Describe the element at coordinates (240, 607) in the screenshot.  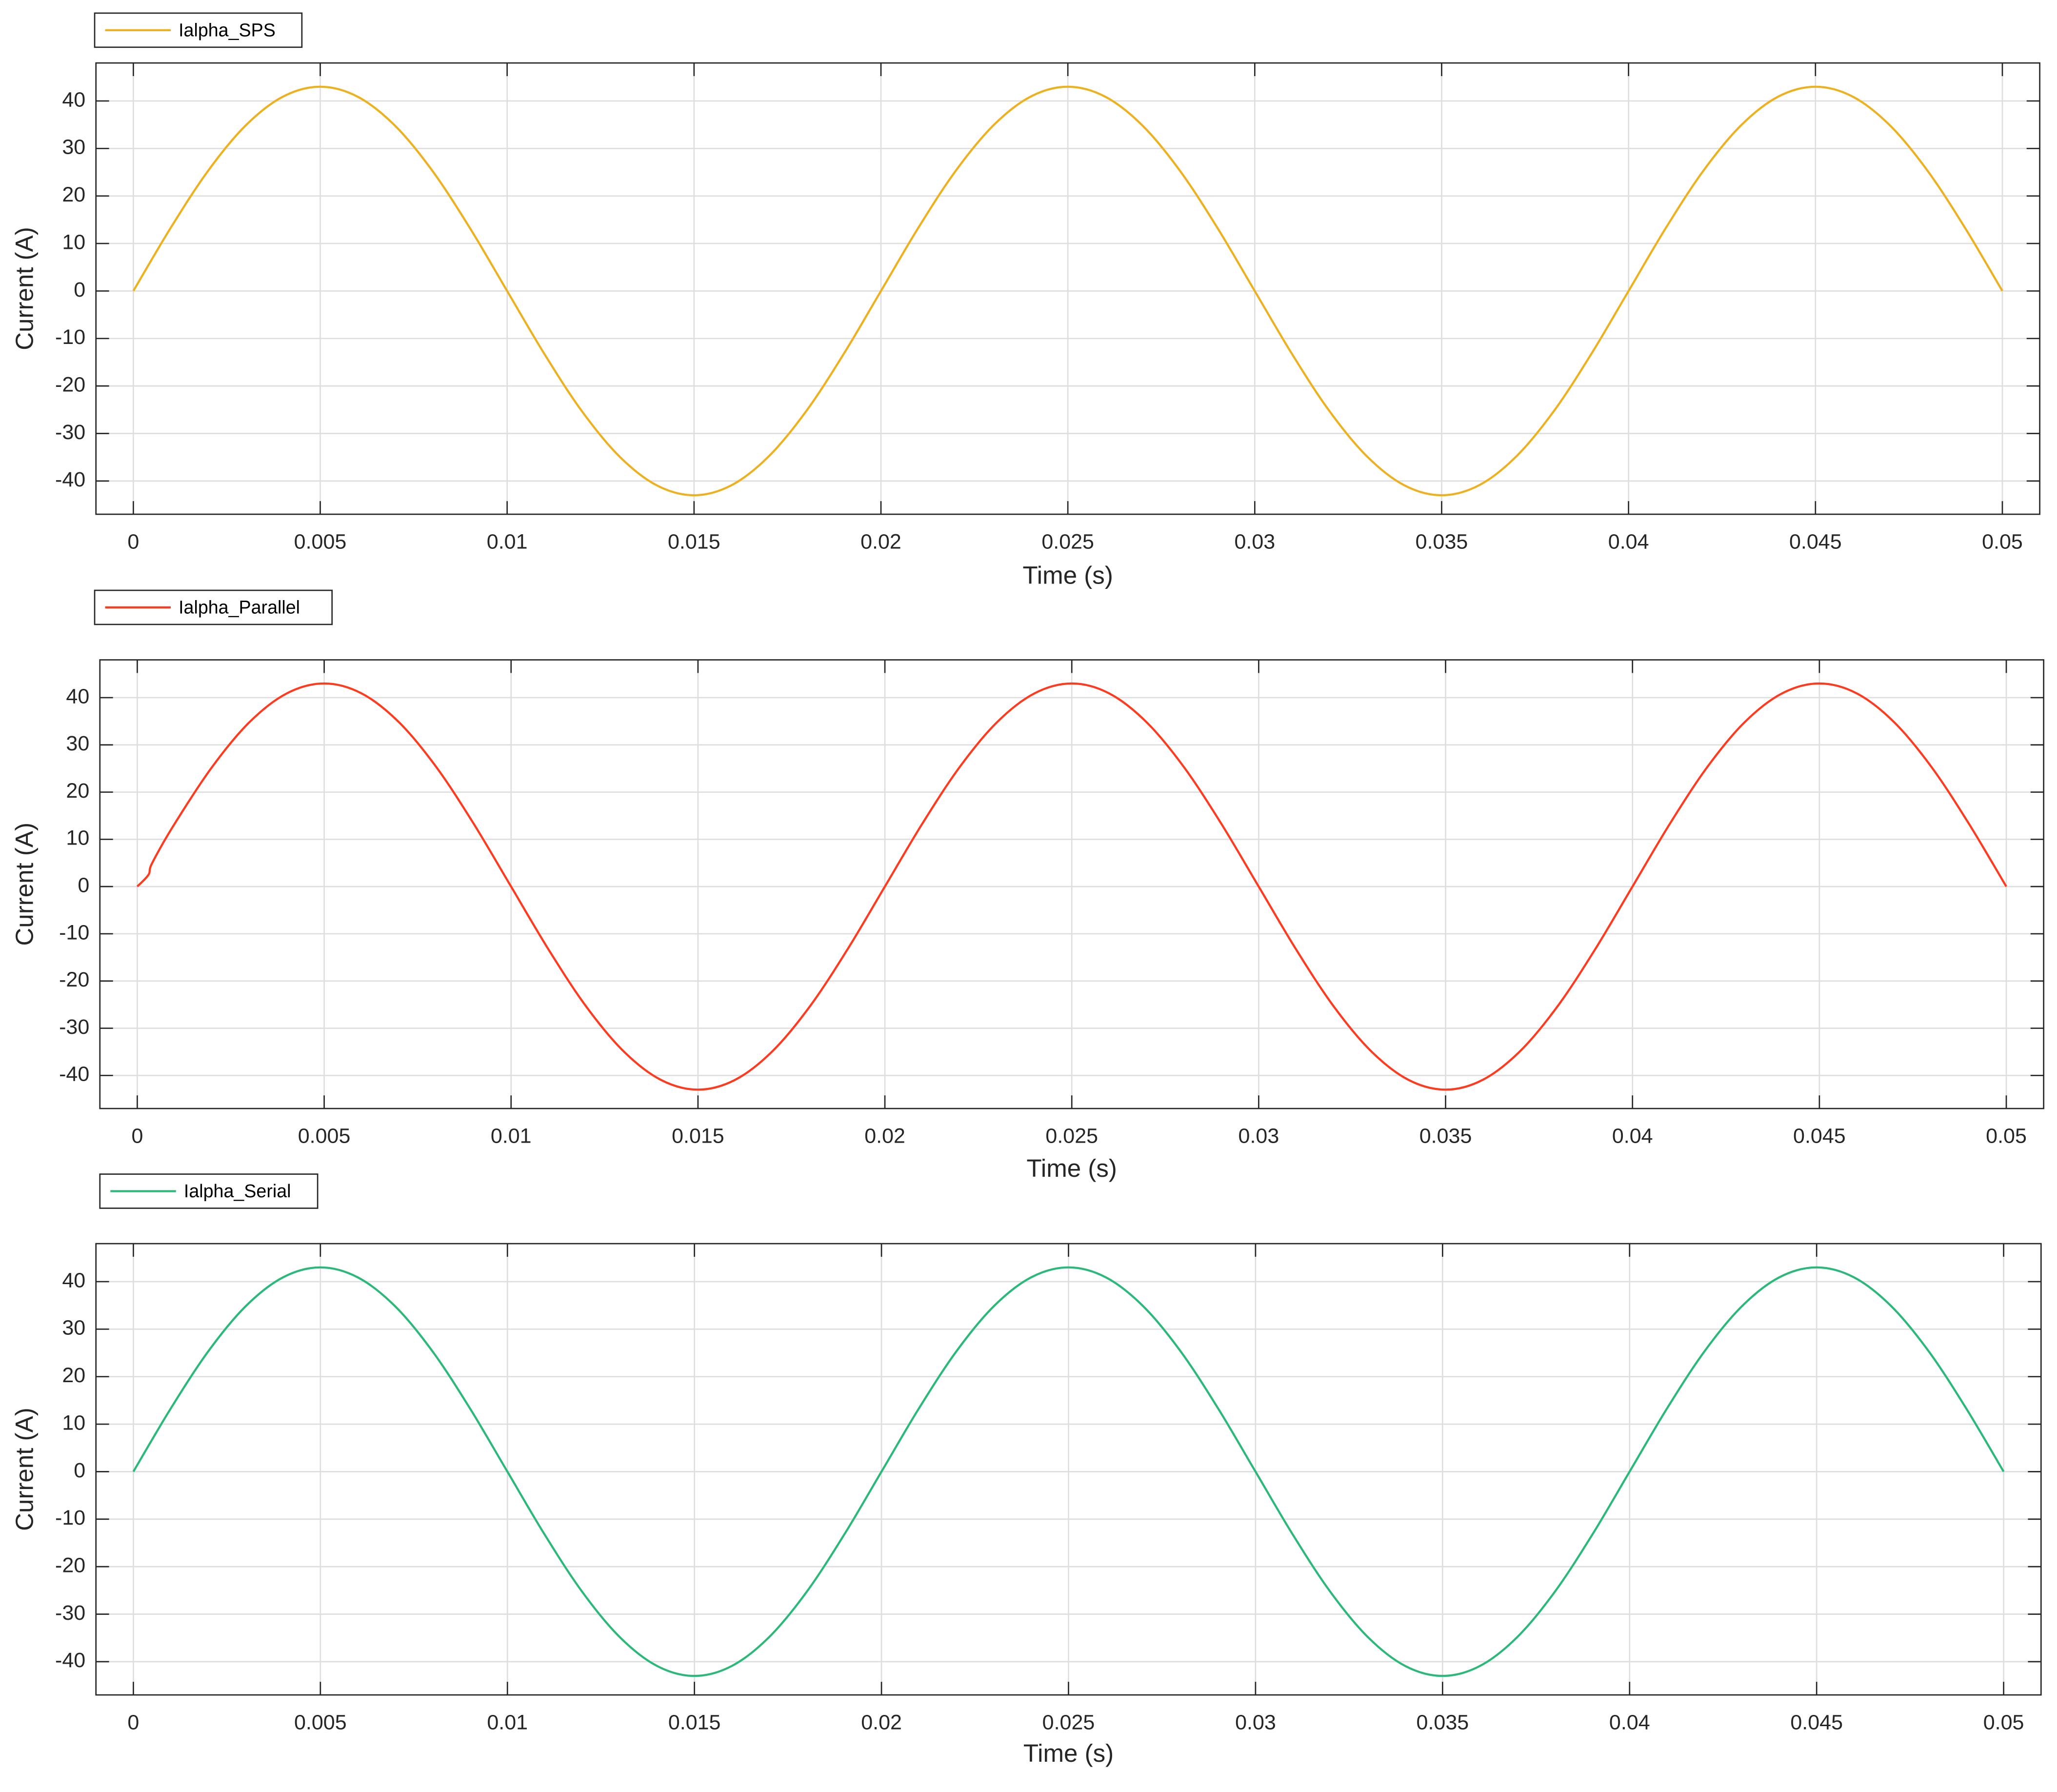
I see `legend-label: Ialpha_Parallel` at that location.